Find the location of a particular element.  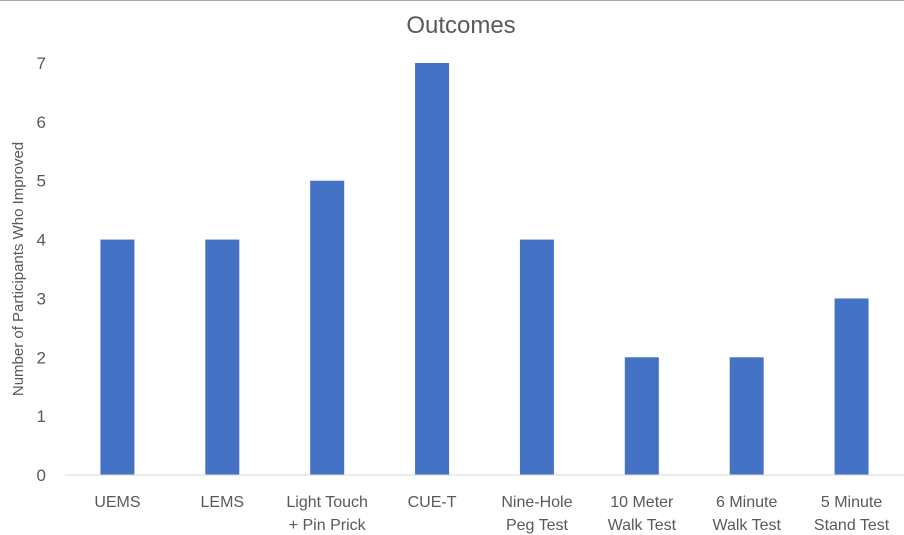

x-tick-label-line: 6 Minute is located at coordinates (746, 502).